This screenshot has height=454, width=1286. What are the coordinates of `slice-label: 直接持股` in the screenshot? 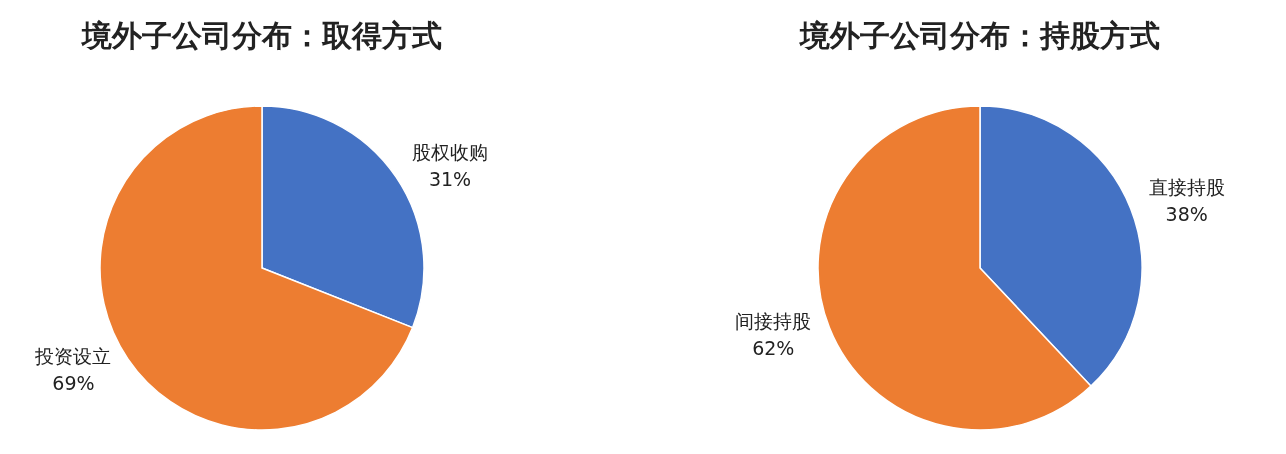 It's located at (1186, 187).